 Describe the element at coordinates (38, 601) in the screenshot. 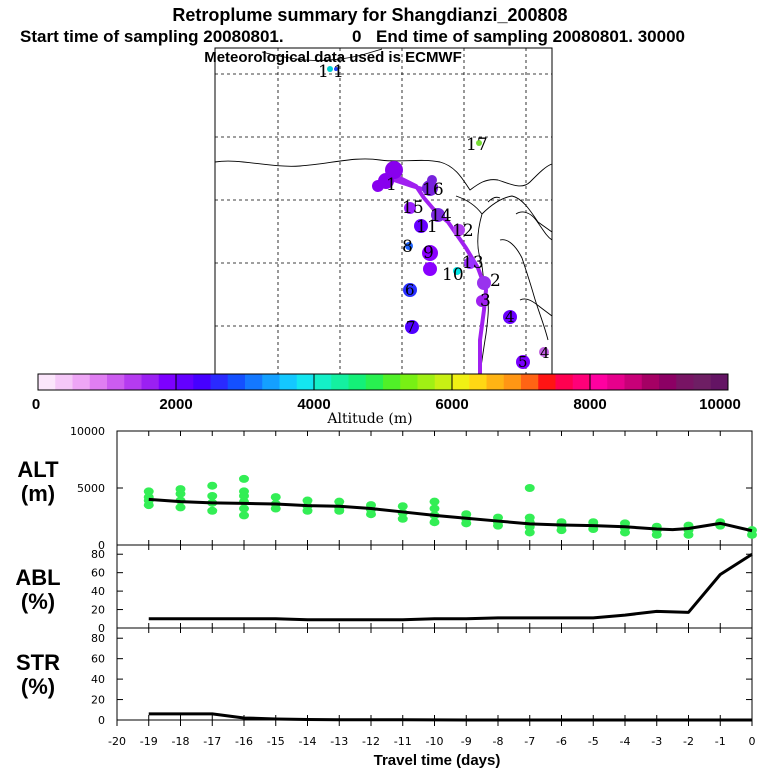

I see `abl-panel-unit: (%)` at that location.